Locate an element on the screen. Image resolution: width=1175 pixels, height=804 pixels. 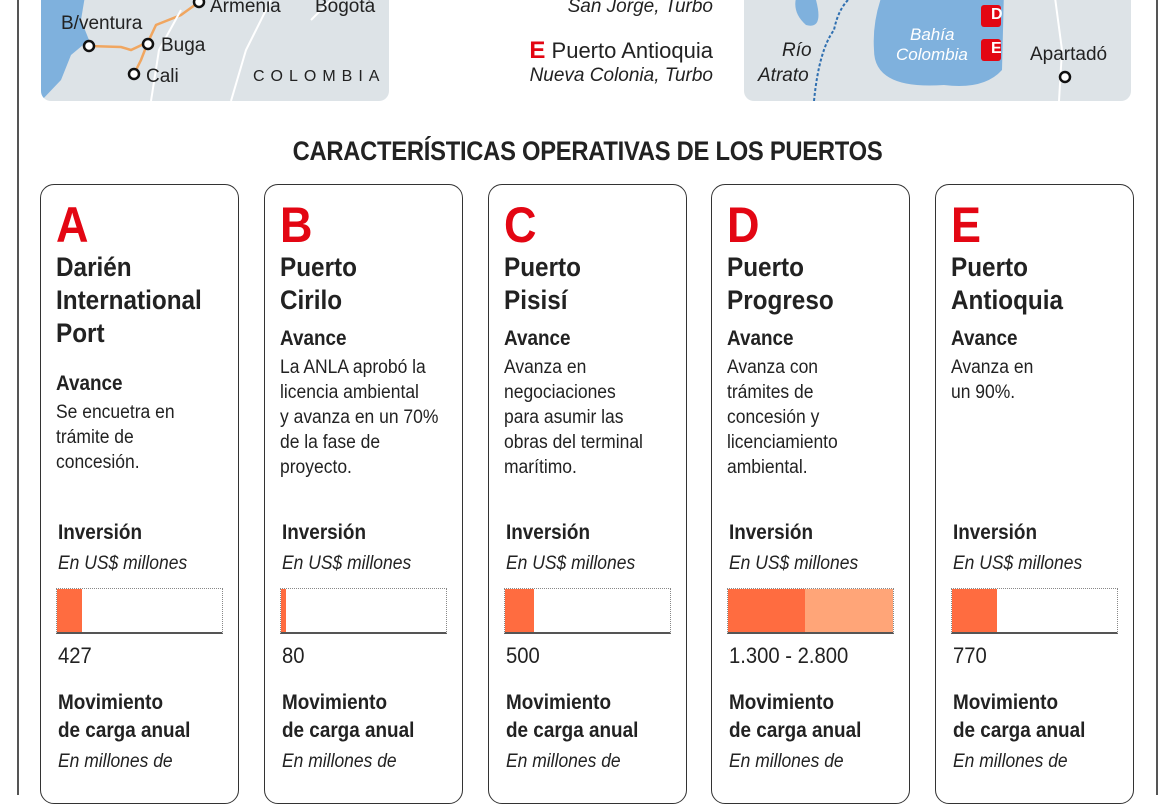
avance-text: obras del terminal is located at coordinates (573, 442).